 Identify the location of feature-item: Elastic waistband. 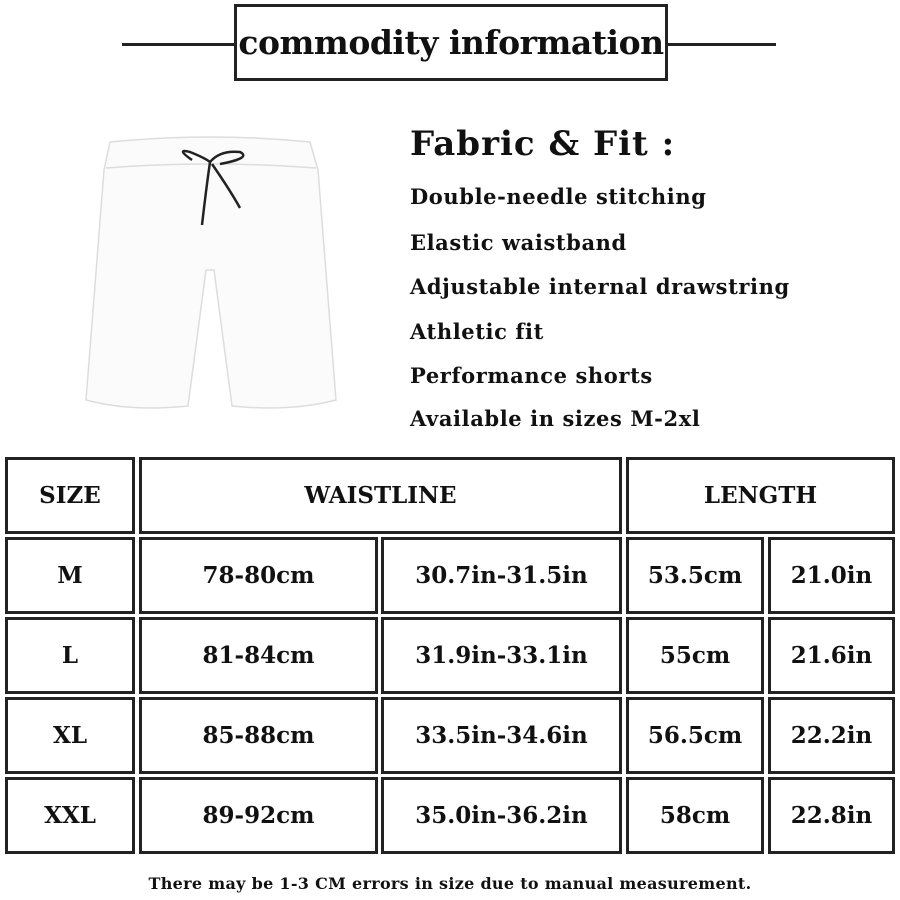
(518, 242).